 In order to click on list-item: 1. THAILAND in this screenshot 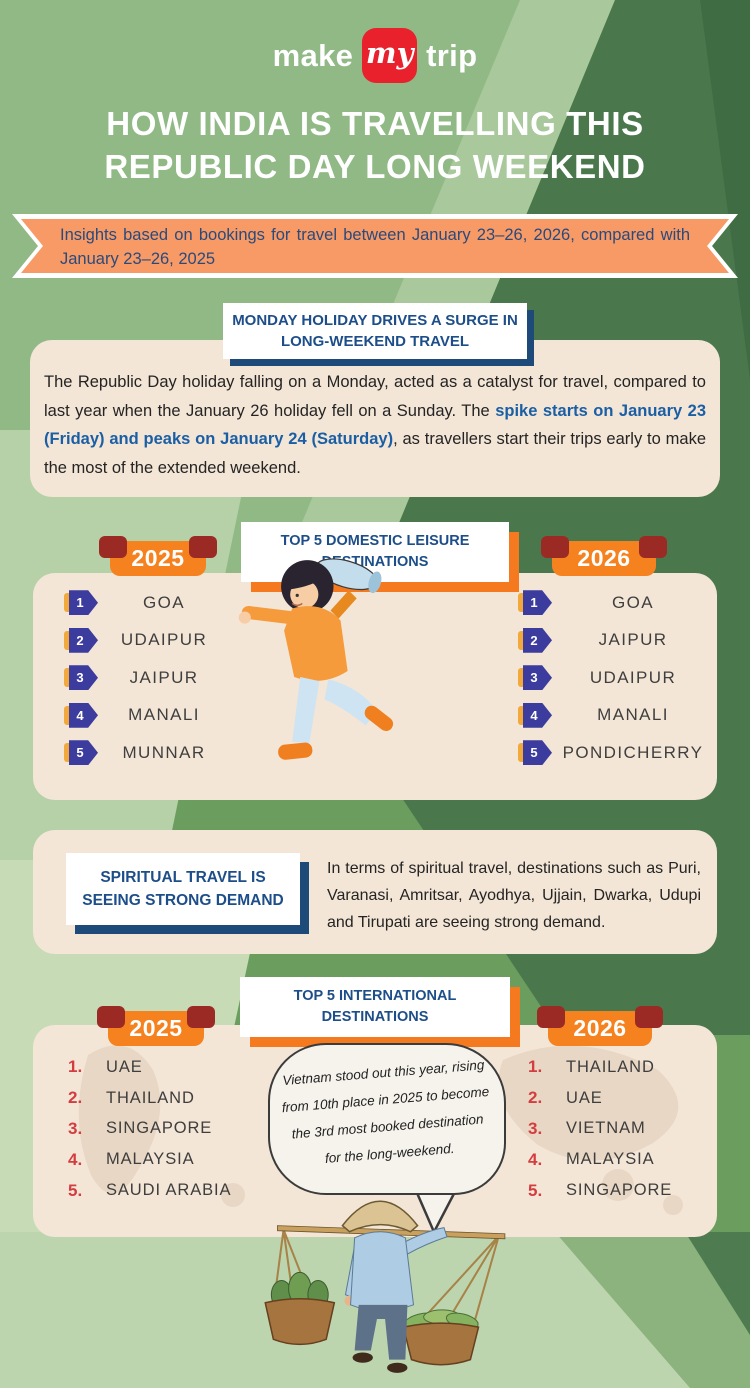, I will do `click(628, 1067)`.